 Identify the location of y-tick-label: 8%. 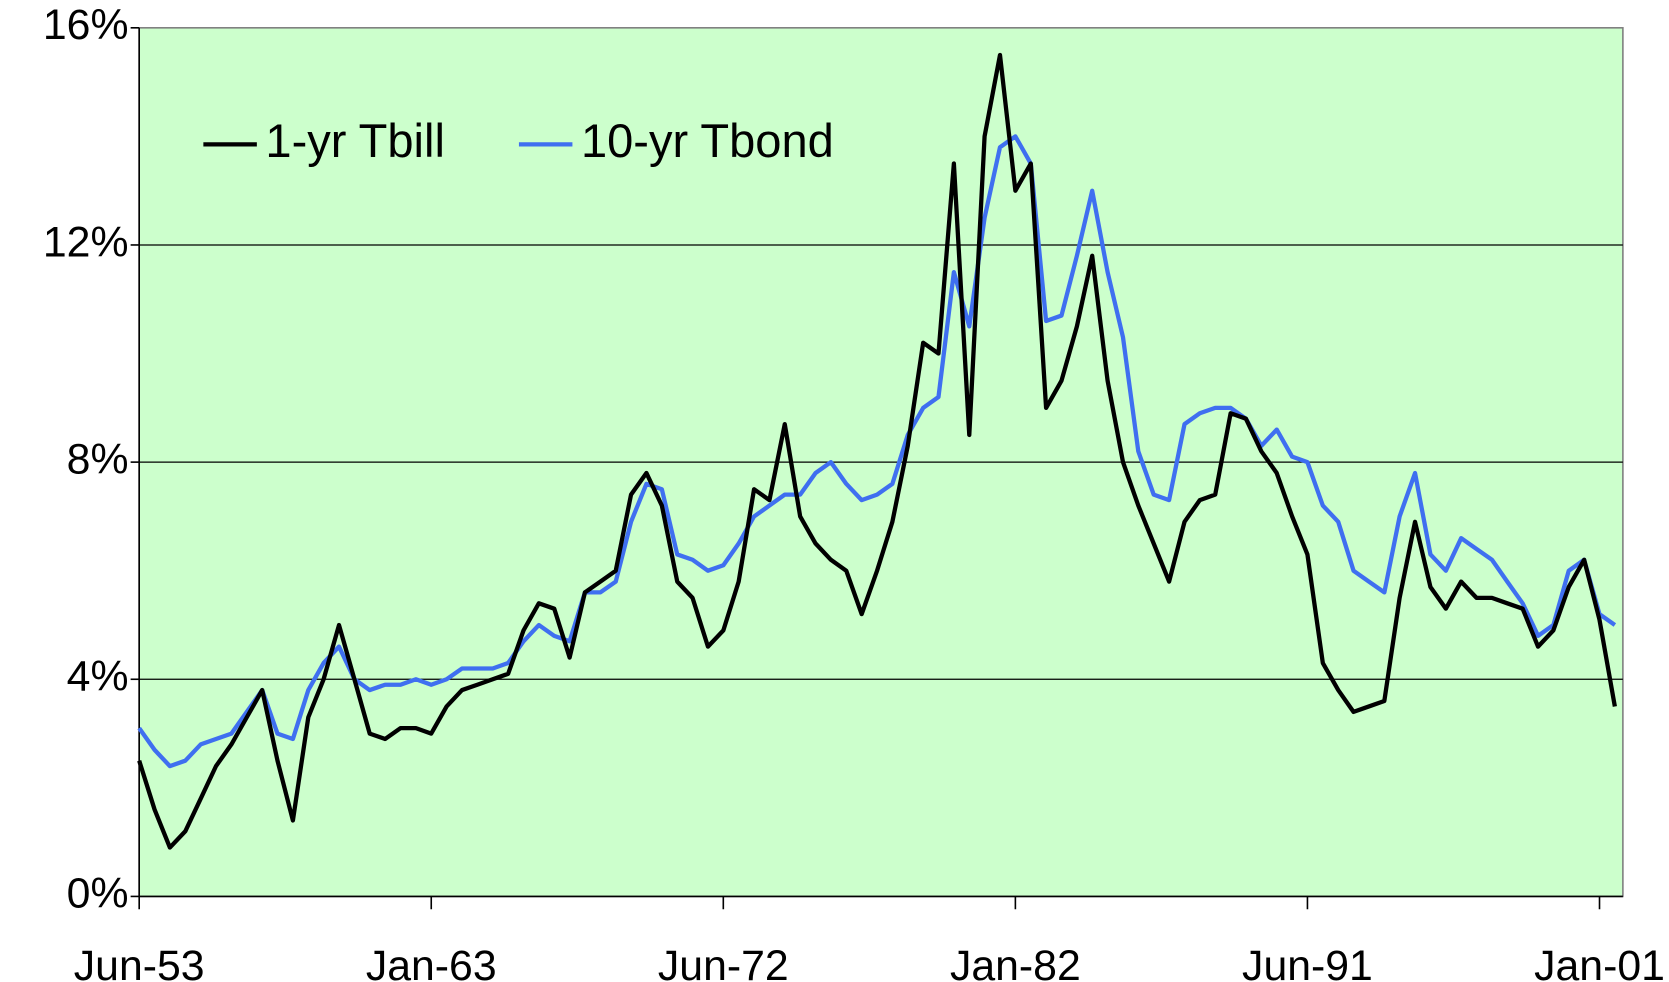
(98, 459).